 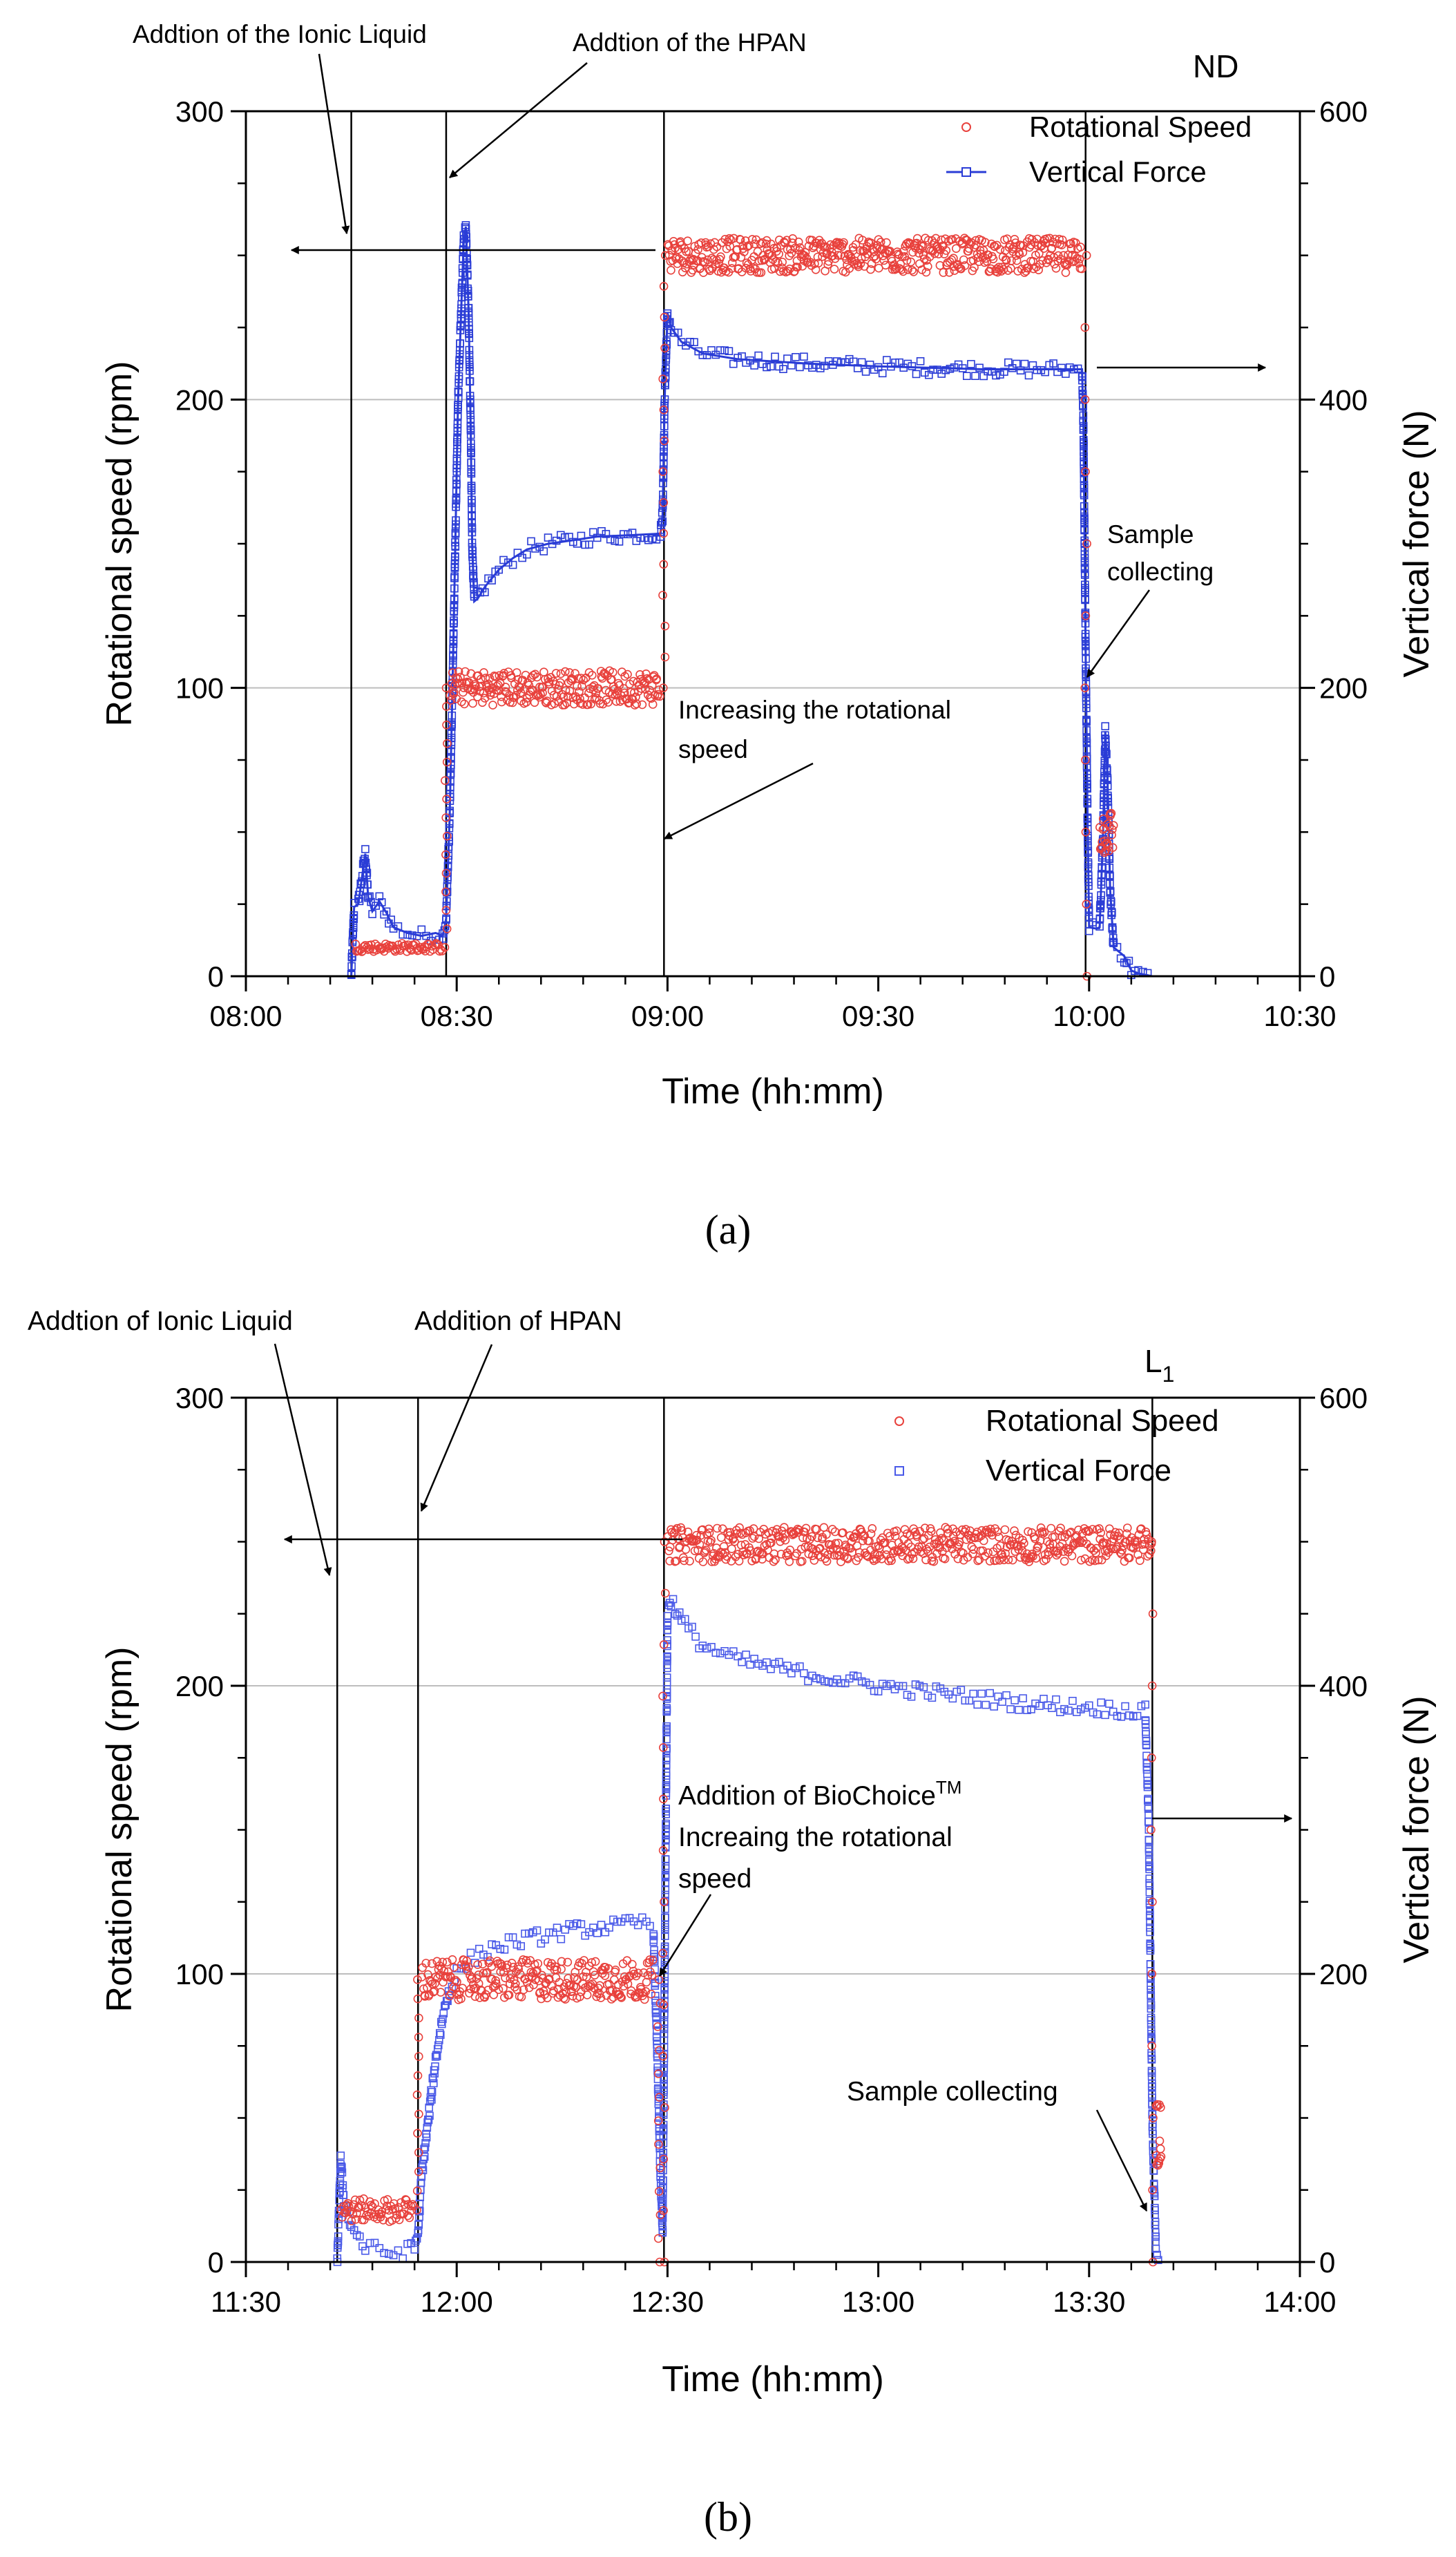 What do you see at coordinates (457, 2301) in the screenshot?
I see `chart-b-x-tick-label: 12:00` at bounding box center [457, 2301].